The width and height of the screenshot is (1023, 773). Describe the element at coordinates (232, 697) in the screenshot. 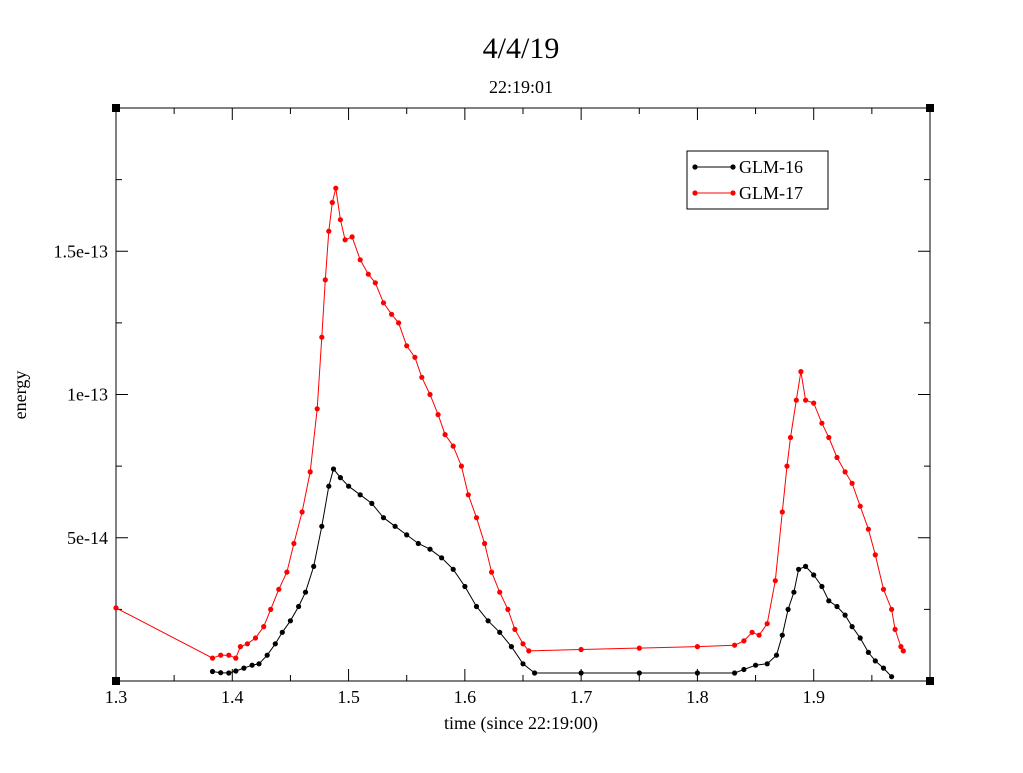

I see `x-tick-label: 1.4` at that location.